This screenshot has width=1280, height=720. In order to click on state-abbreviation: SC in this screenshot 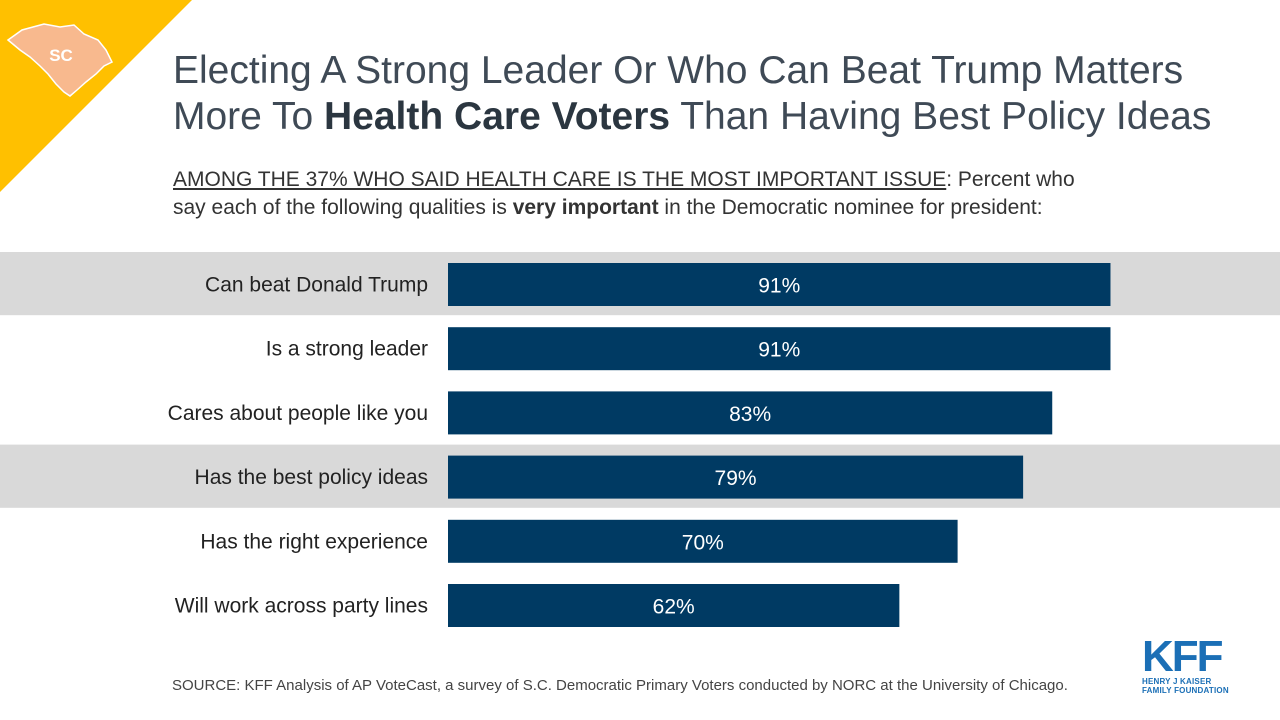, I will do `click(61, 55)`.